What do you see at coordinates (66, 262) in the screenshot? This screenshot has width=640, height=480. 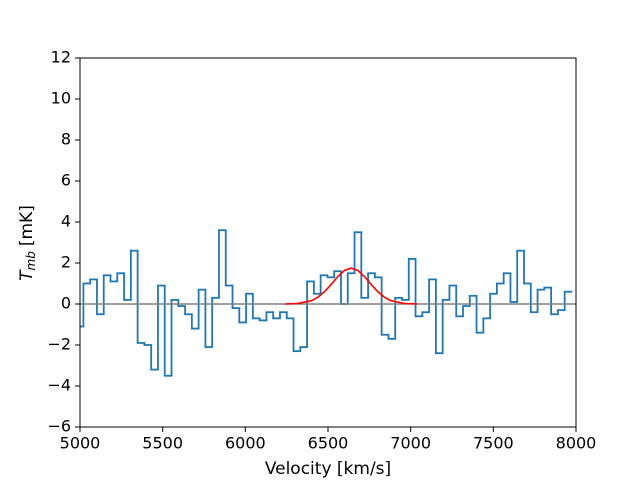 I see `y-tick-label: 2` at bounding box center [66, 262].